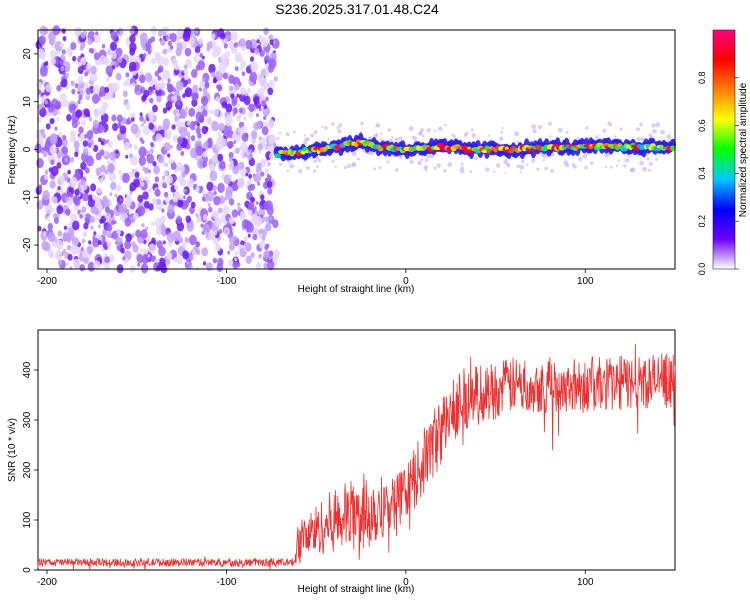  Describe the element at coordinates (585, 582) in the screenshot. I see `snr-x-tick-label: 100` at that location.